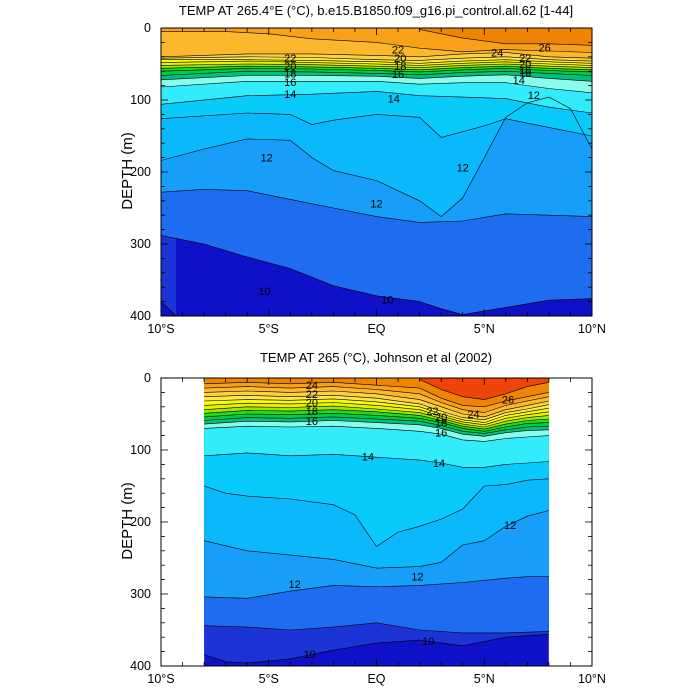 This screenshot has height=700, width=700. Describe the element at coordinates (127, 521) in the screenshot. I see `observation-panel-ylabel: DEPTH (m)` at that location.